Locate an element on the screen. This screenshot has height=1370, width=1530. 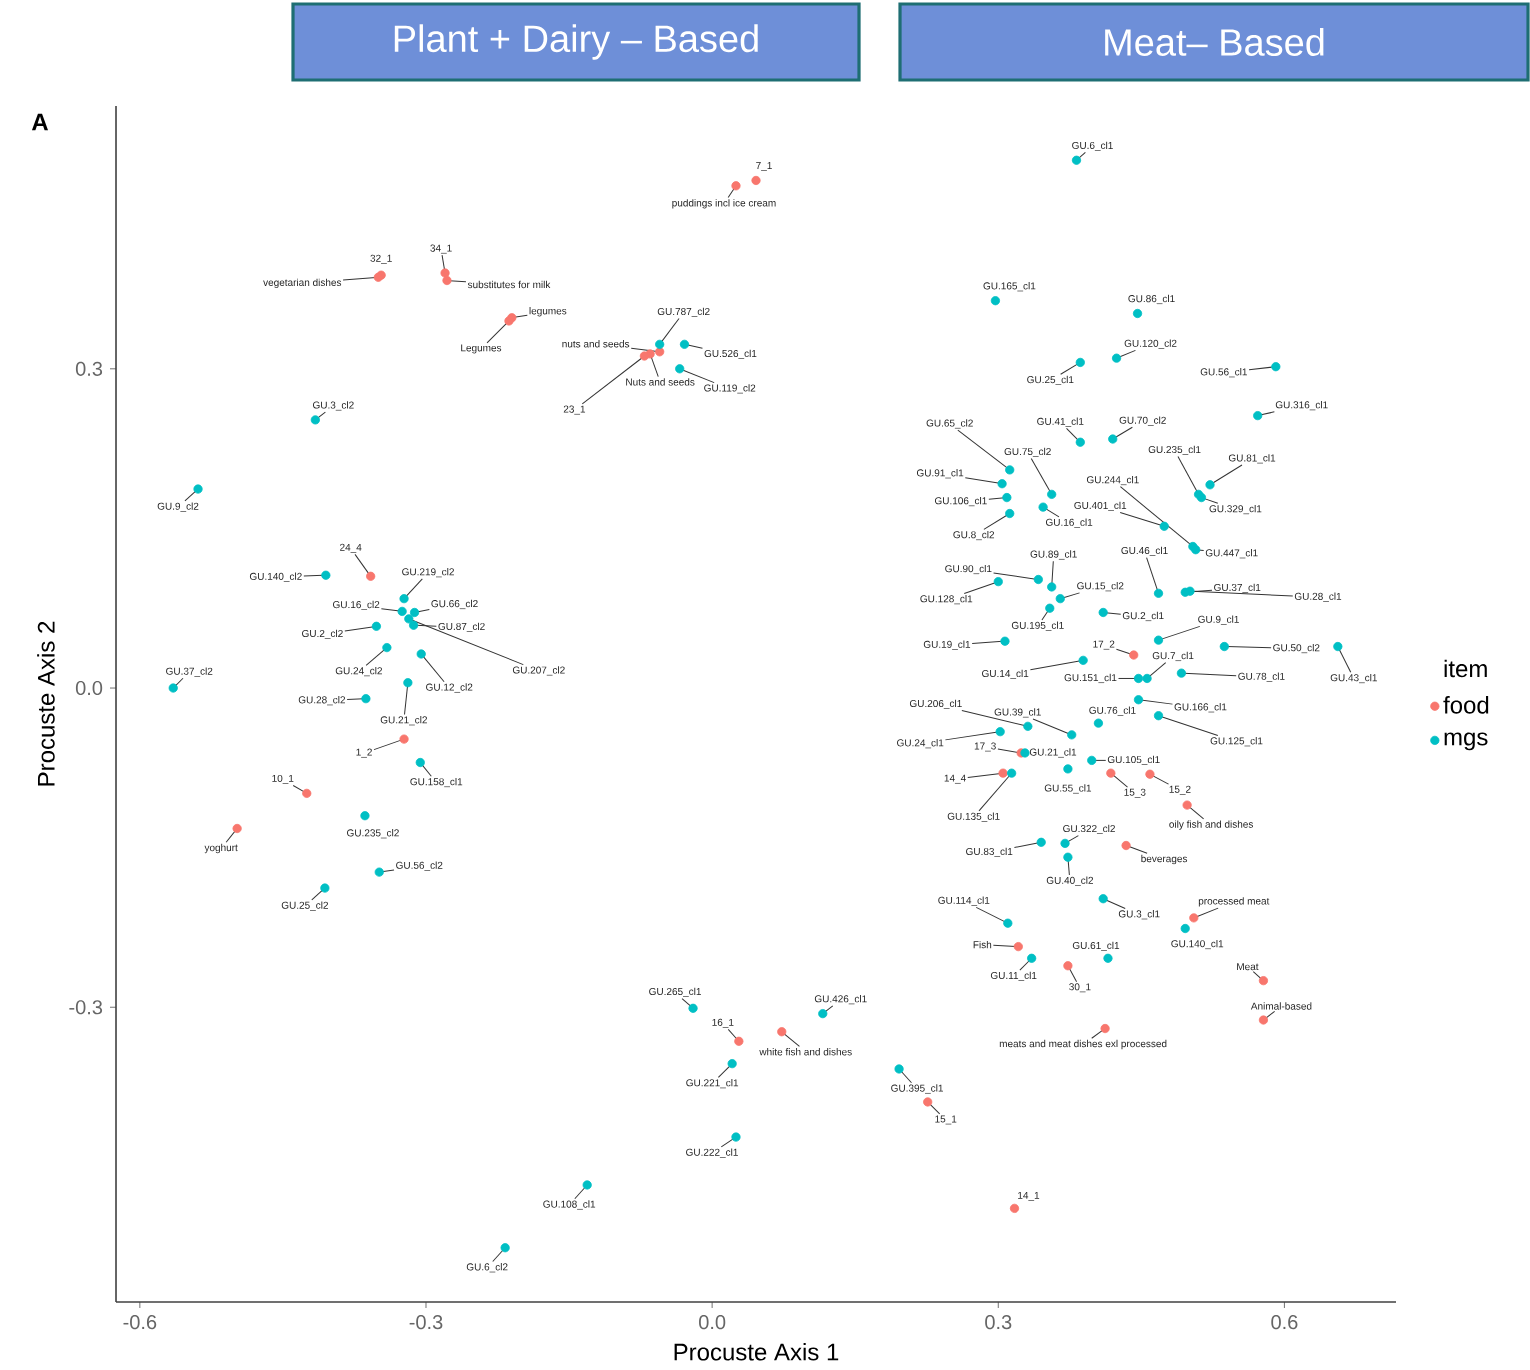
y-axis-title: Procuste Axis 2 is located at coordinates (46, 703).